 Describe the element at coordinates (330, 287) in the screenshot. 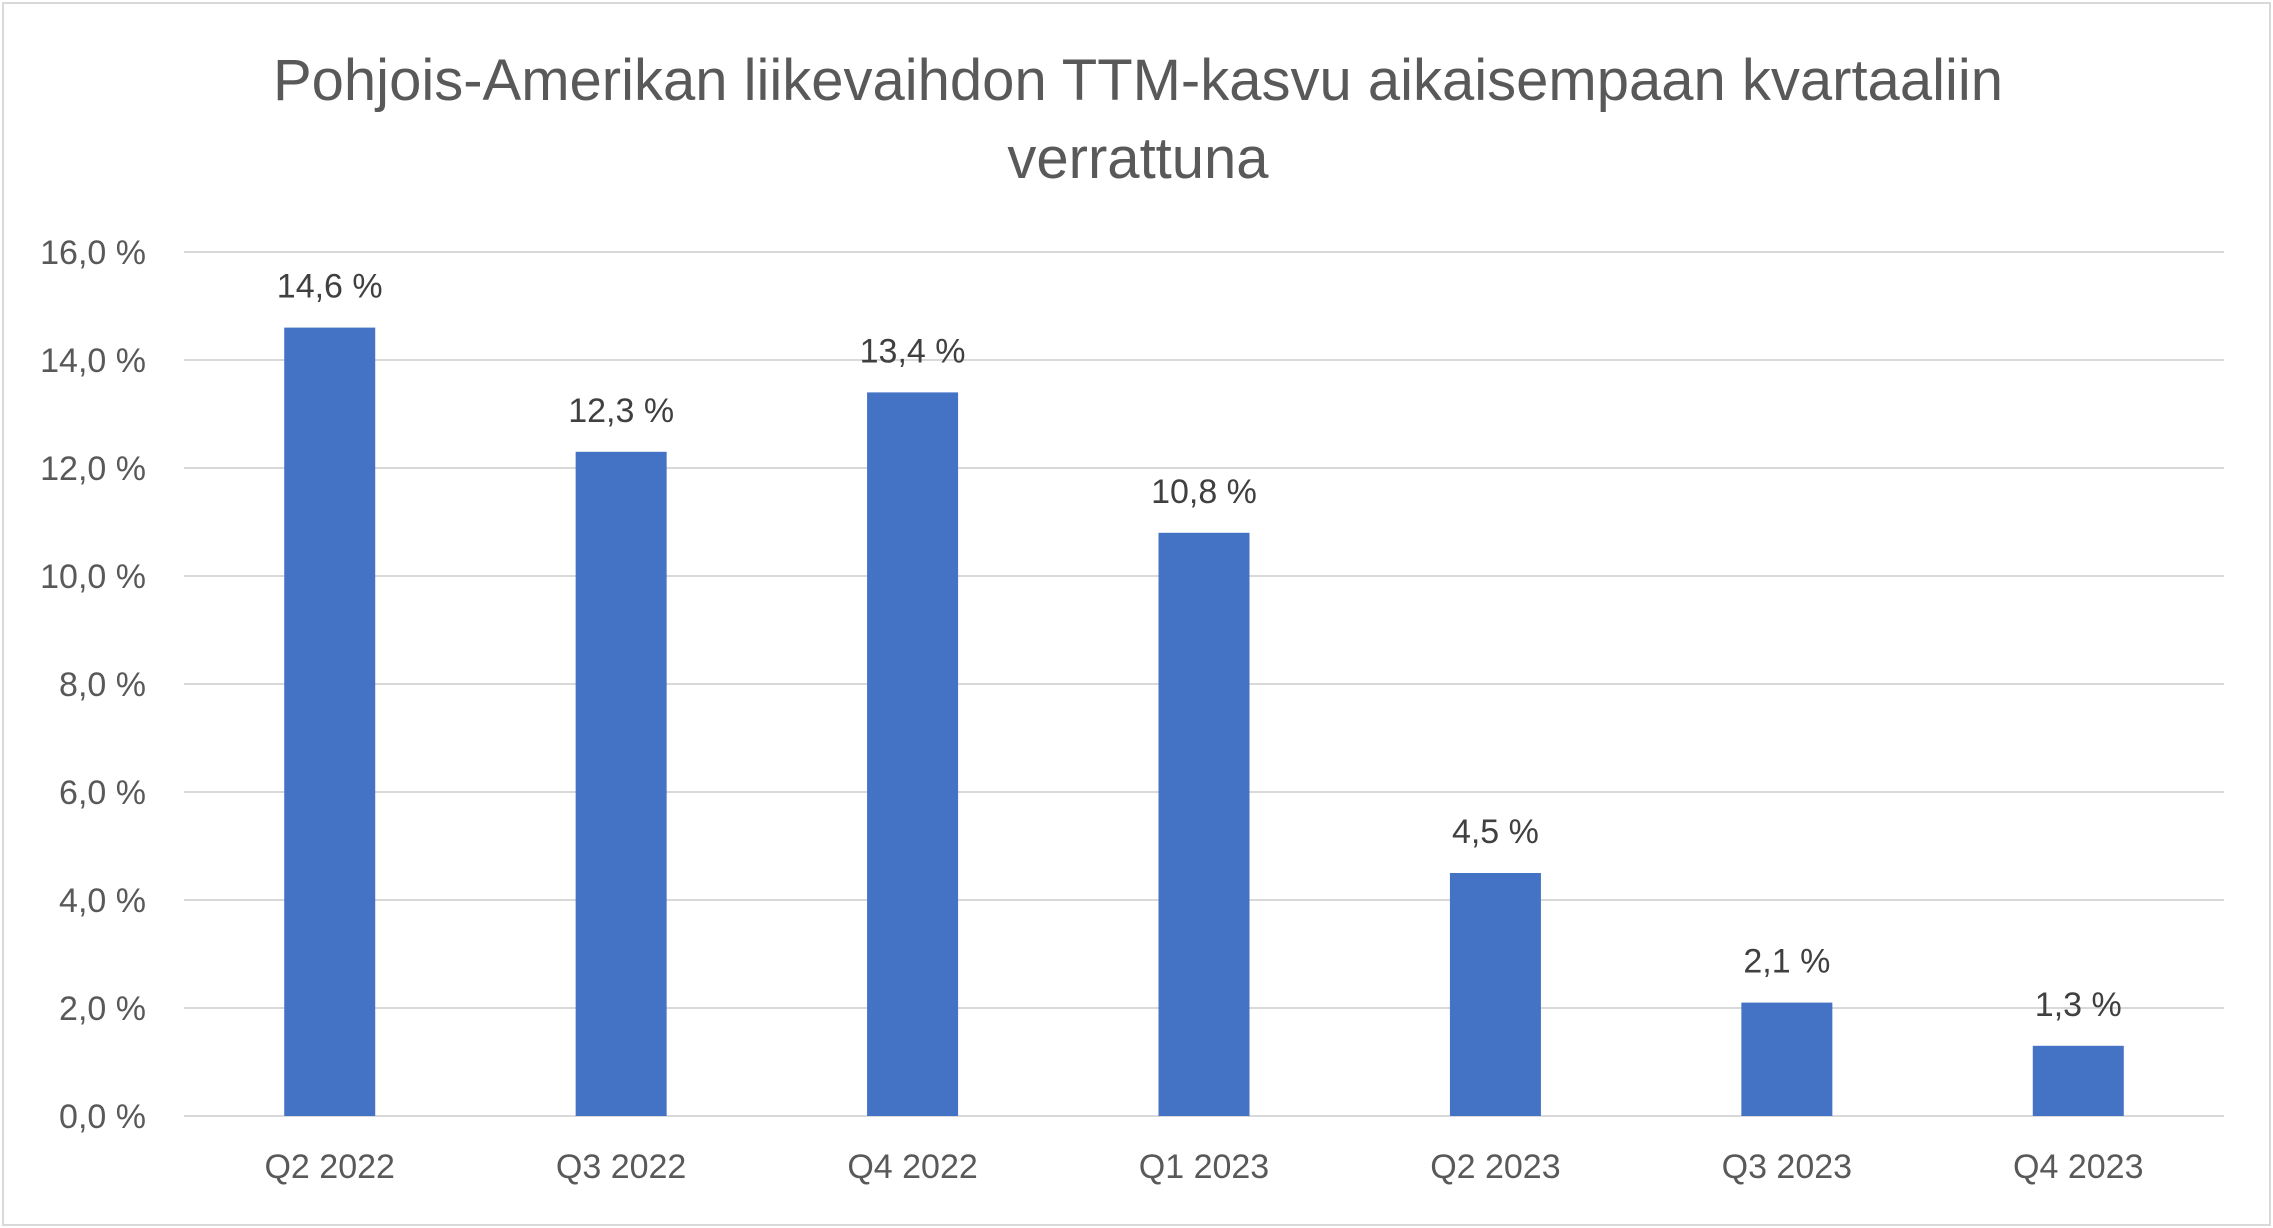

I see `data-label: 14,6 %` at that location.